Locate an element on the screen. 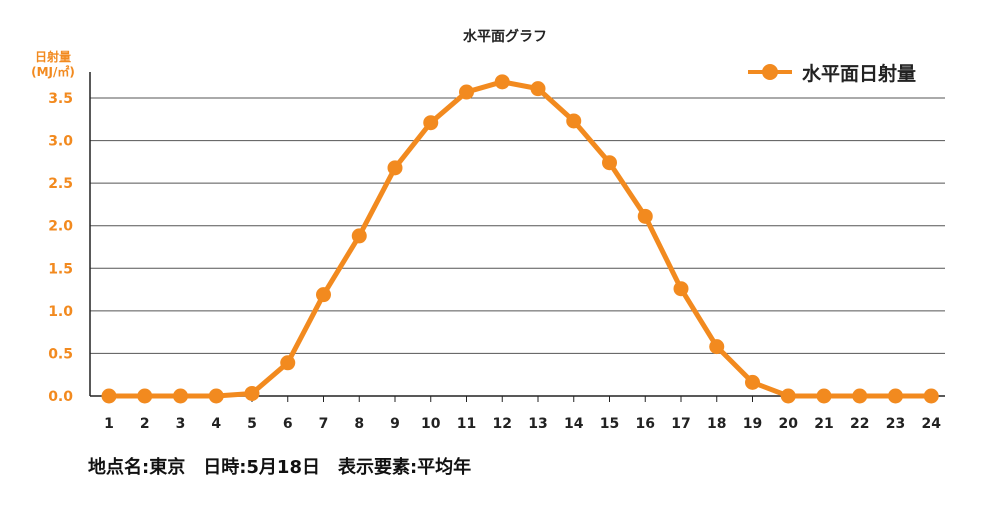  y-tick-label: 2.0 is located at coordinates (60, 227).